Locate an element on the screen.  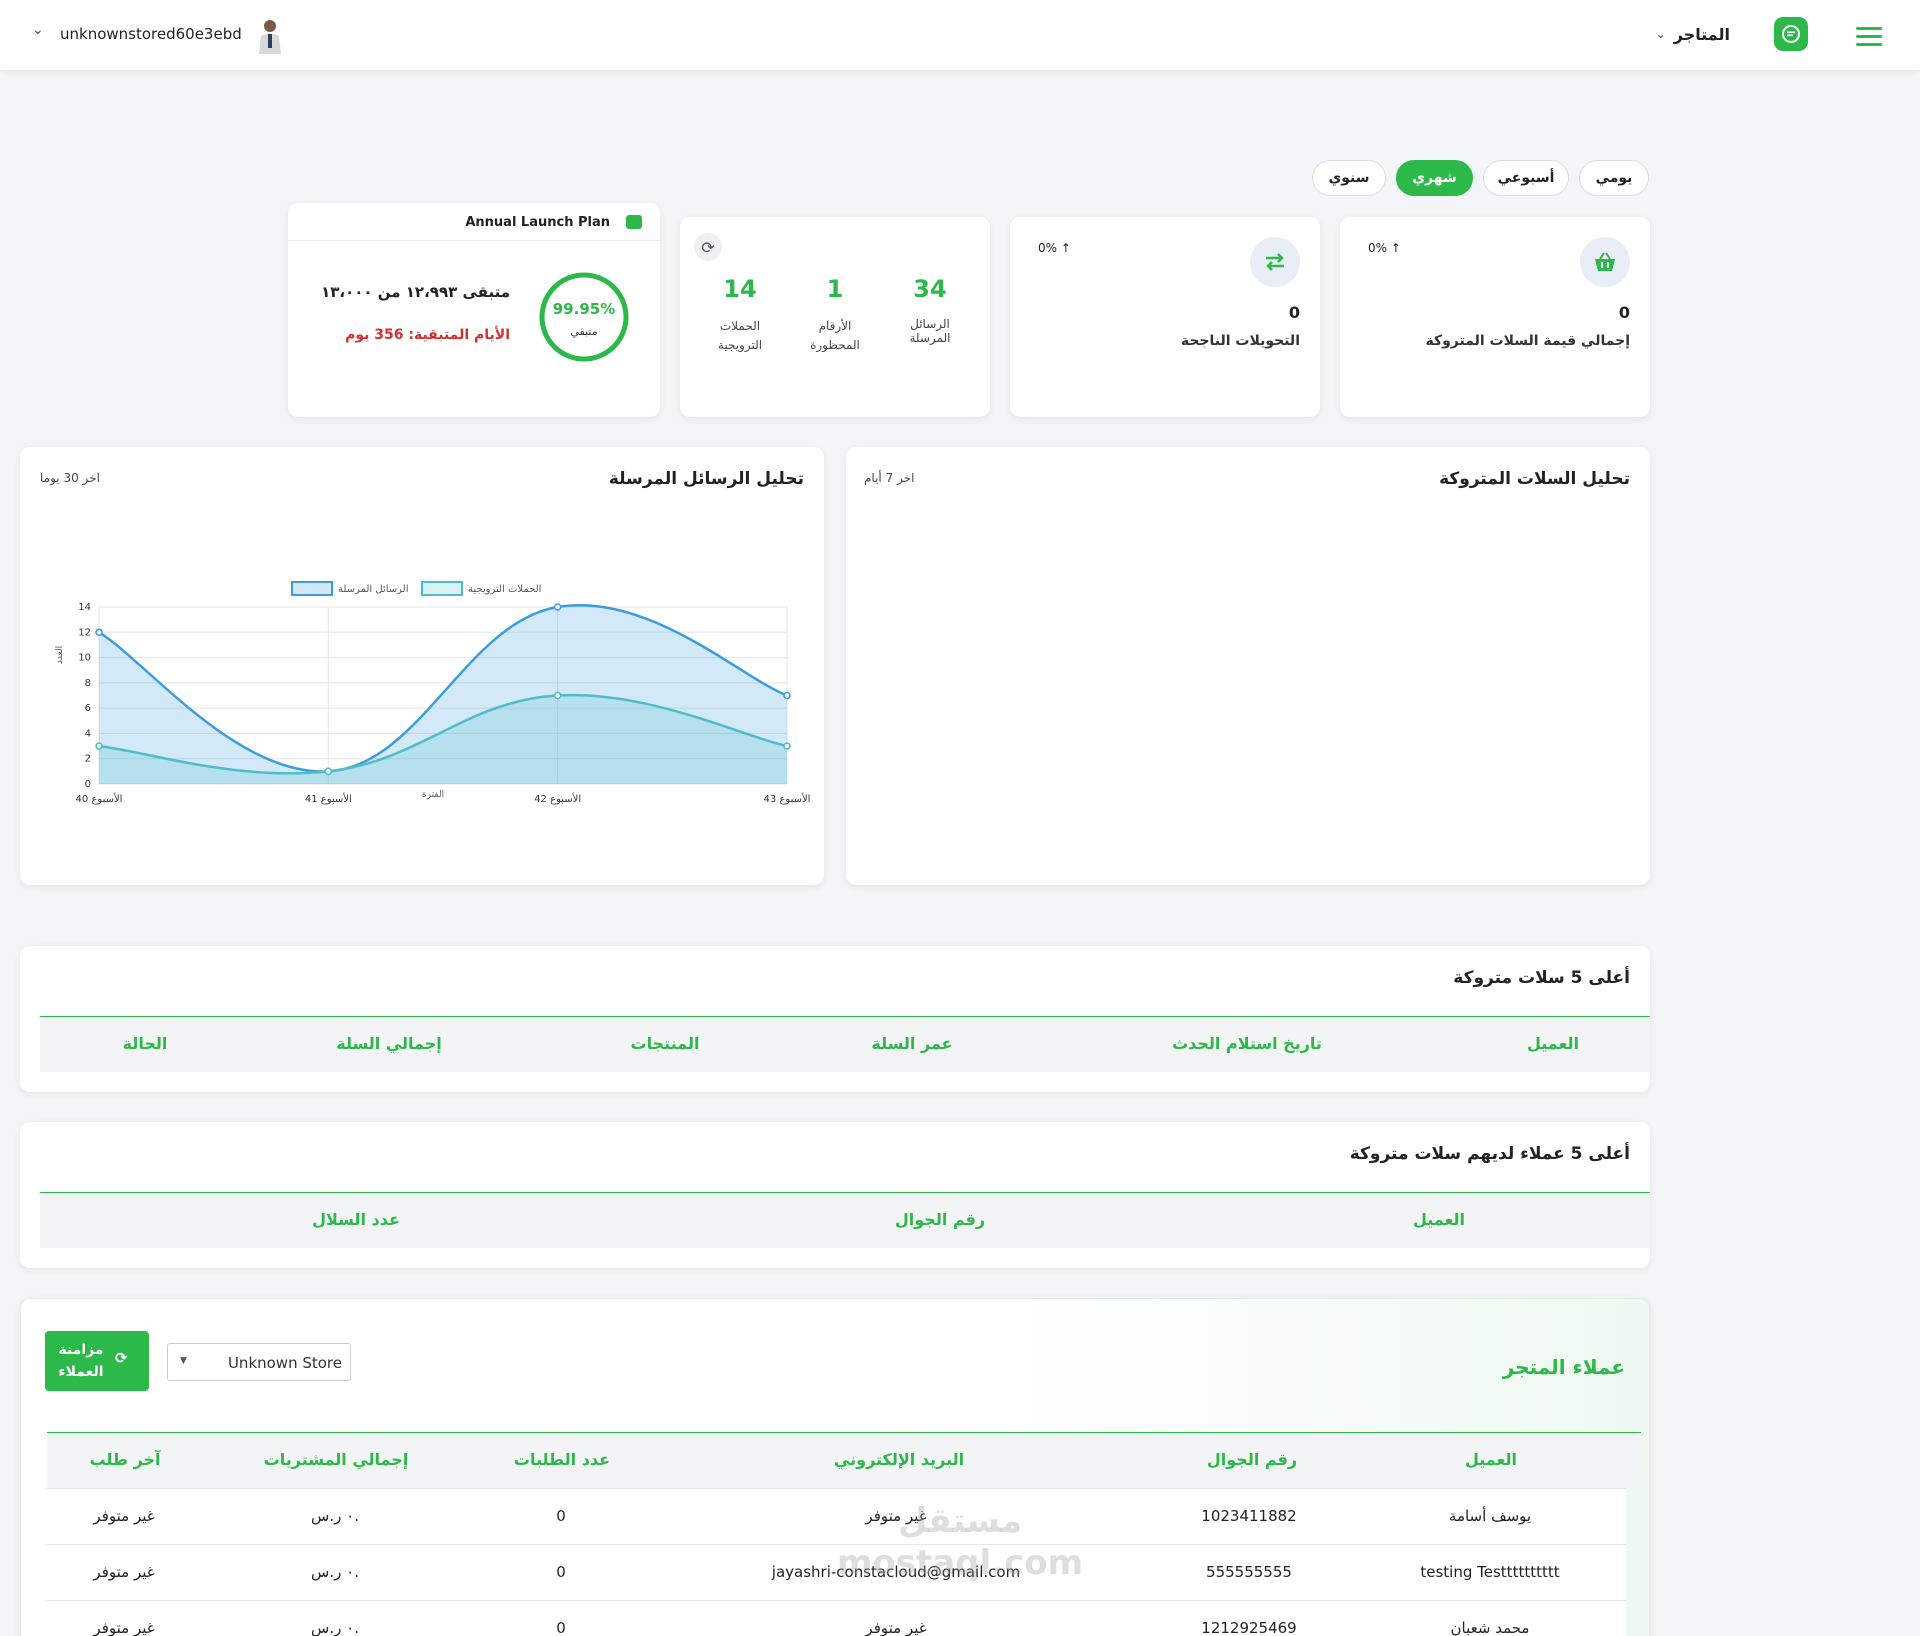
top-bar: المتاجر ⌄ unknownstored60e3ebd ⌄ is located at coordinates (960, 35).